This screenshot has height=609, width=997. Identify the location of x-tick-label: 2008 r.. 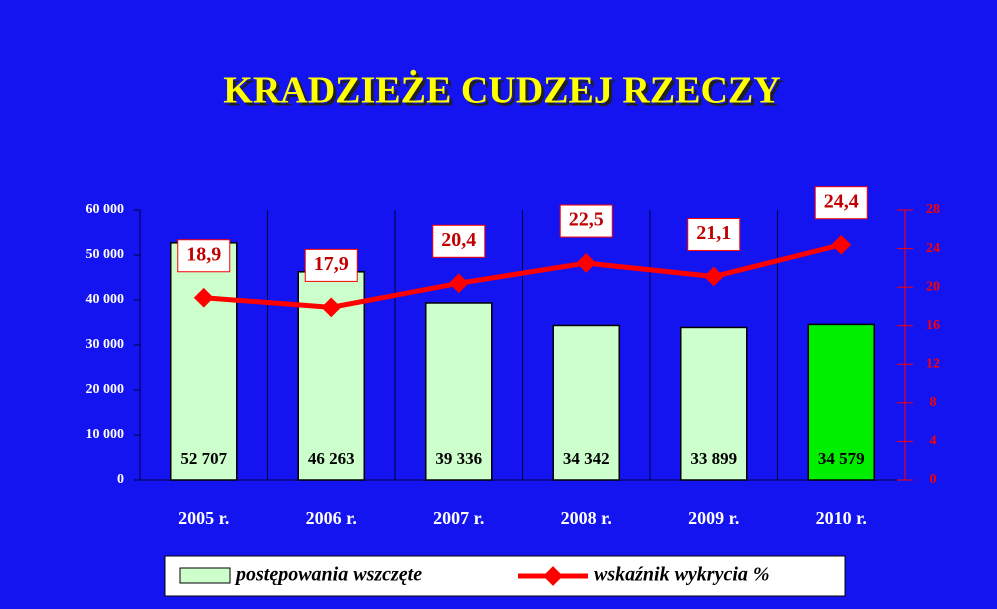
(586, 518).